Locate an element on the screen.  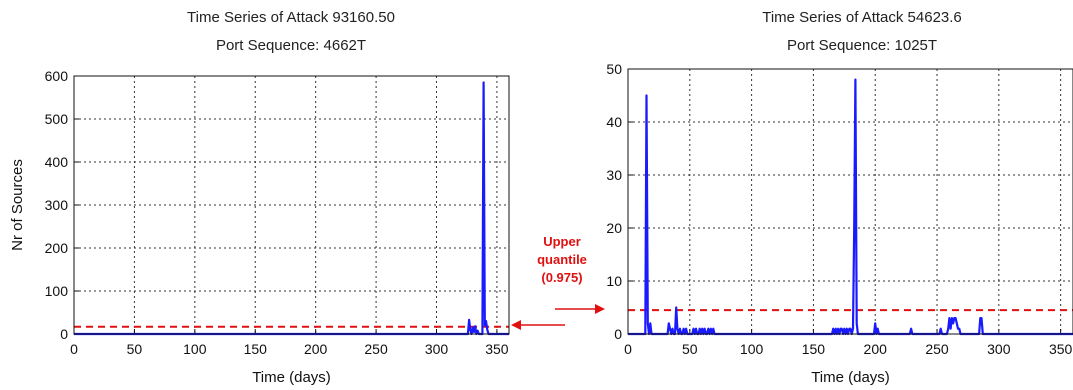
y-tick-label: 50 is located at coordinates (614, 69).